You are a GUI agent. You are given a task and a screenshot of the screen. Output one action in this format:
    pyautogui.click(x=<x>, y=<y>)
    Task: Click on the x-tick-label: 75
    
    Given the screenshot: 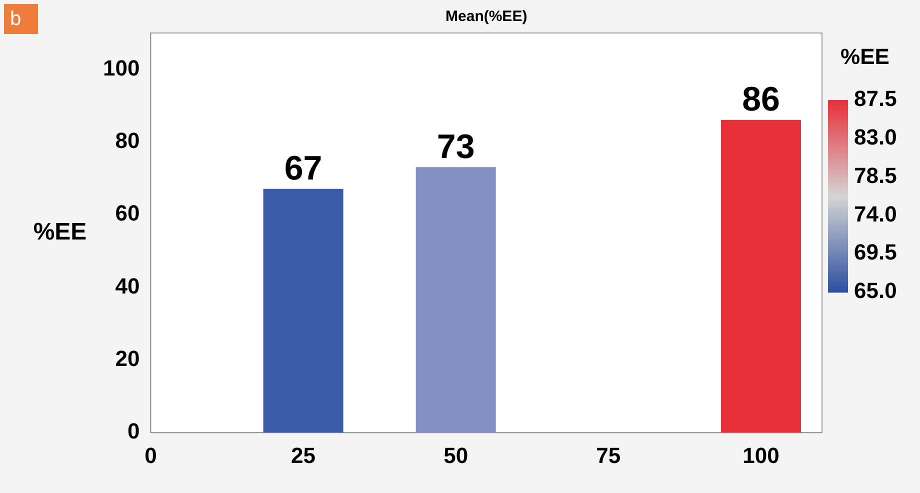 What is the action you would take?
    pyautogui.click(x=608, y=455)
    